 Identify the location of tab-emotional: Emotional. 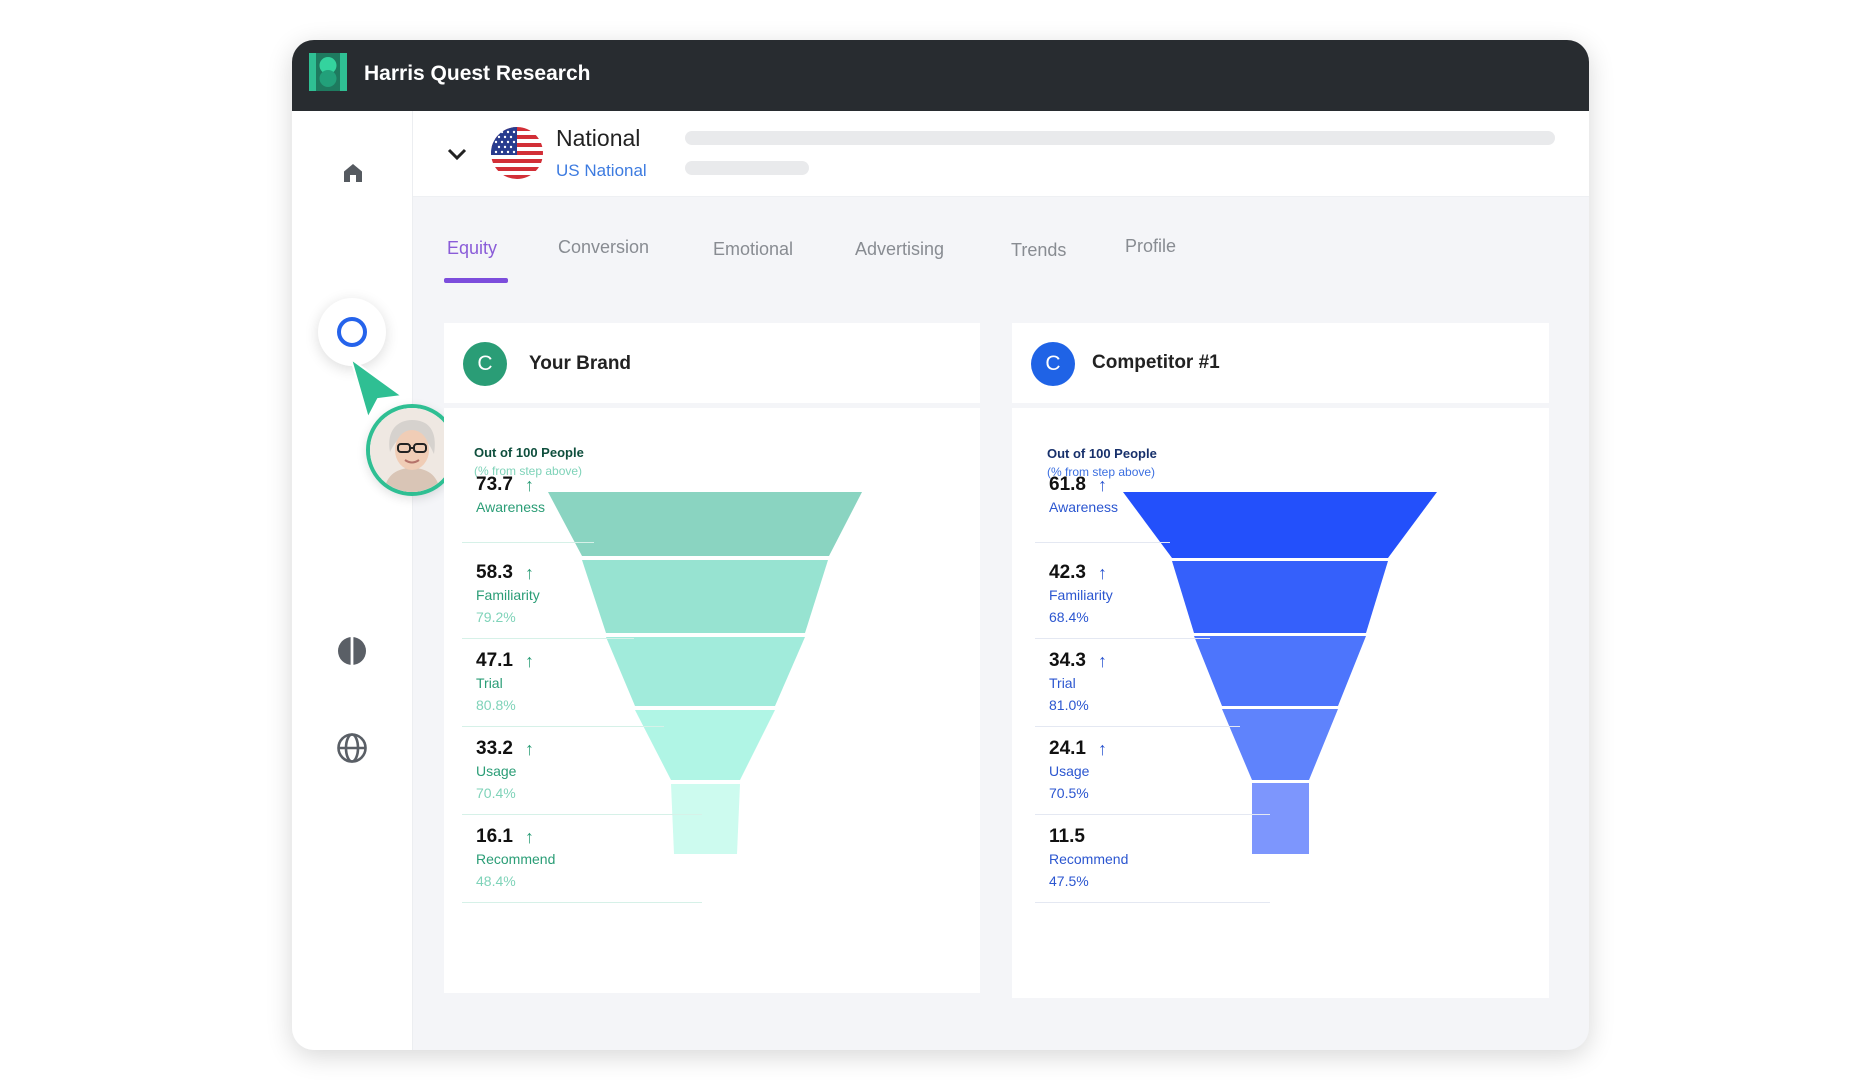
(753, 249).